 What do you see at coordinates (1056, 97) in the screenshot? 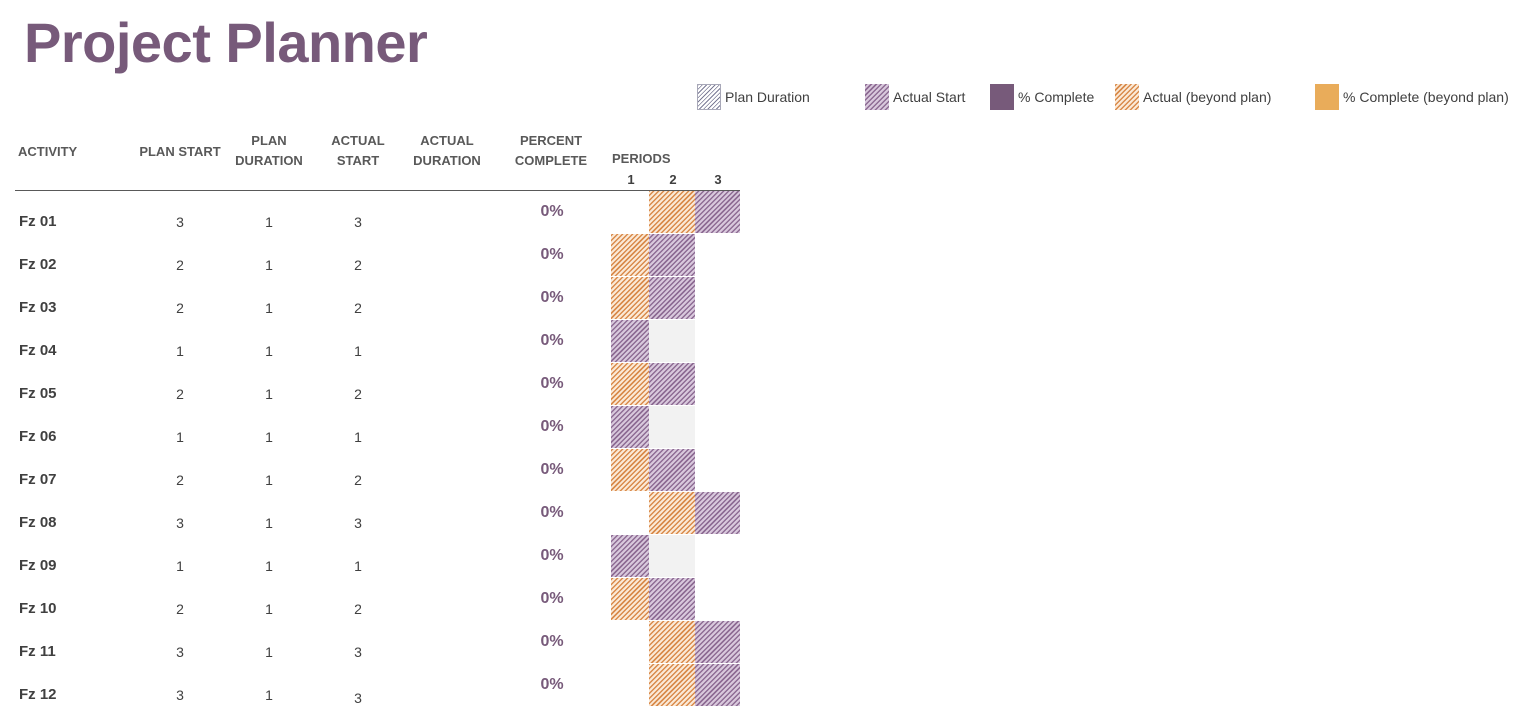
I see `legend-label: % Complete` at bounding box center [1056, 97].